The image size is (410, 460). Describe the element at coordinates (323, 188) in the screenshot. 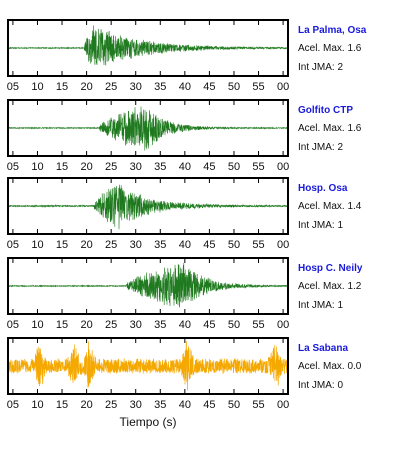

I see `station-name: Hosp. Osa` at that location.